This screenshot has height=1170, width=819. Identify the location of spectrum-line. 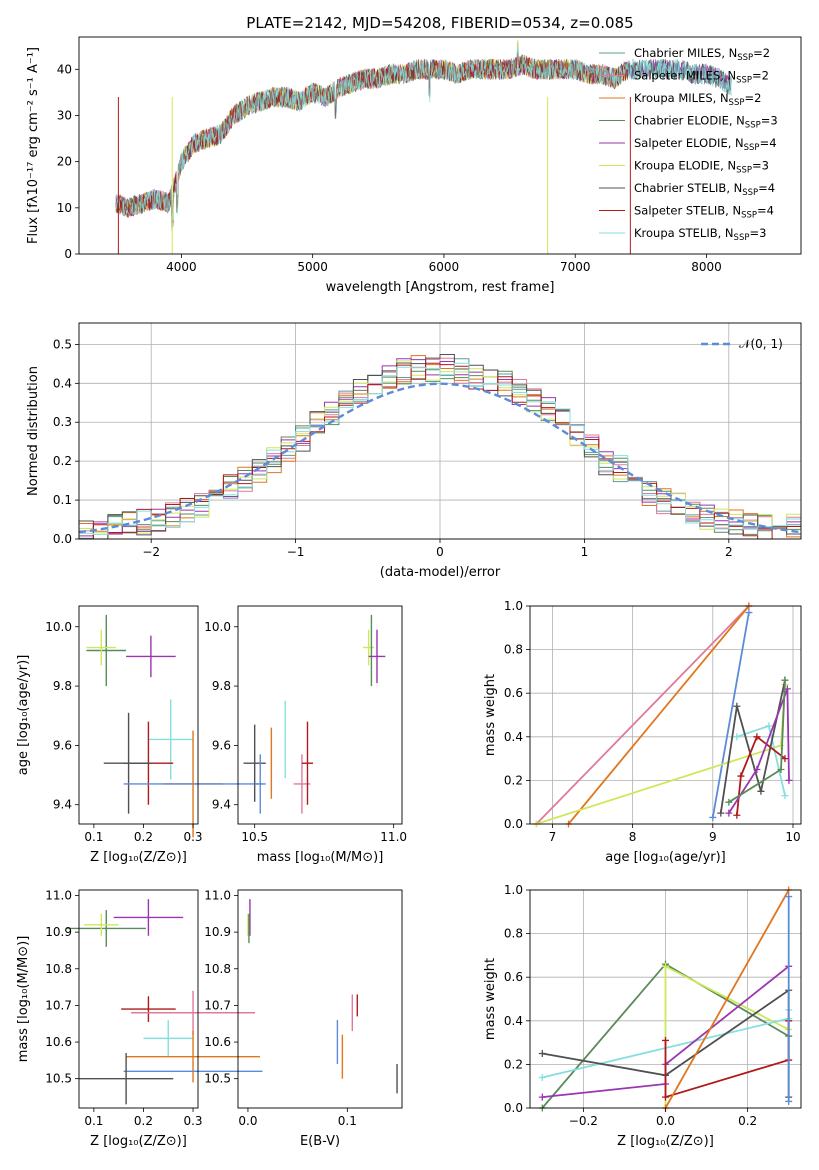
(423, 133).